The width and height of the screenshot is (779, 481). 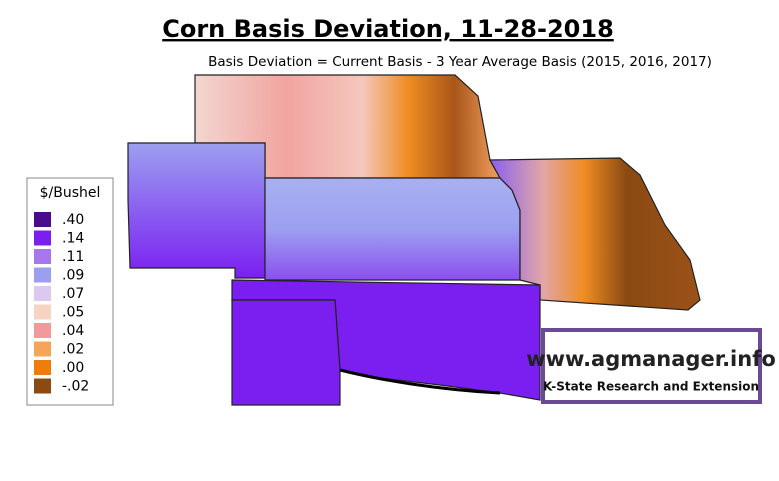 I want to click on colorado-east, so click(x=196, y=210).